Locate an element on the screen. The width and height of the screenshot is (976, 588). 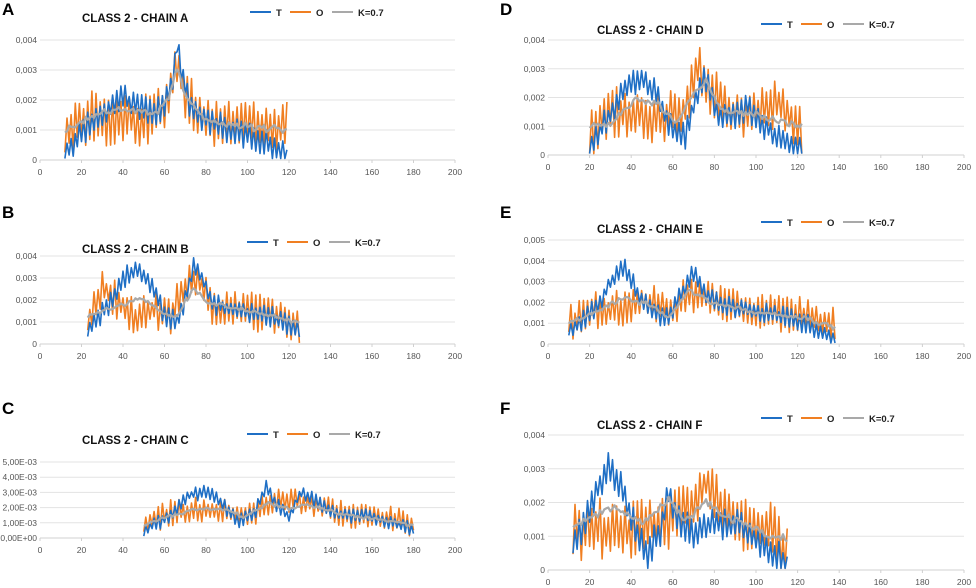
chart-title: CLASS 2 - CHAIN A is located at coordinates (135, 19).